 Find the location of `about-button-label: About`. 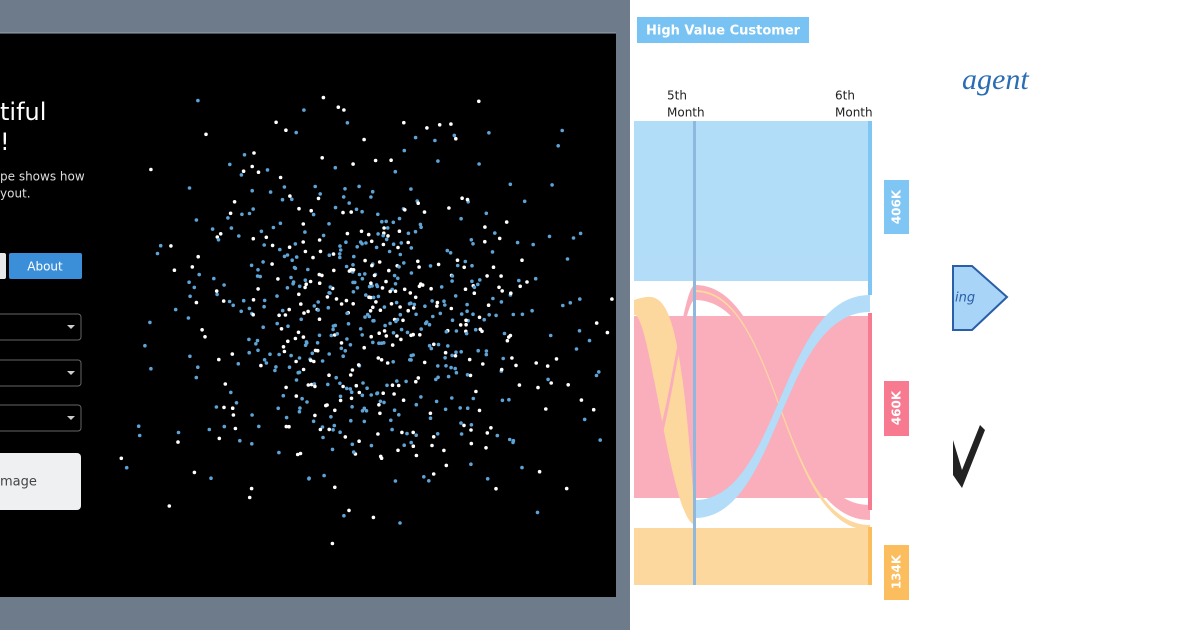

about-button-label: About is located at coordinates (45, 267).